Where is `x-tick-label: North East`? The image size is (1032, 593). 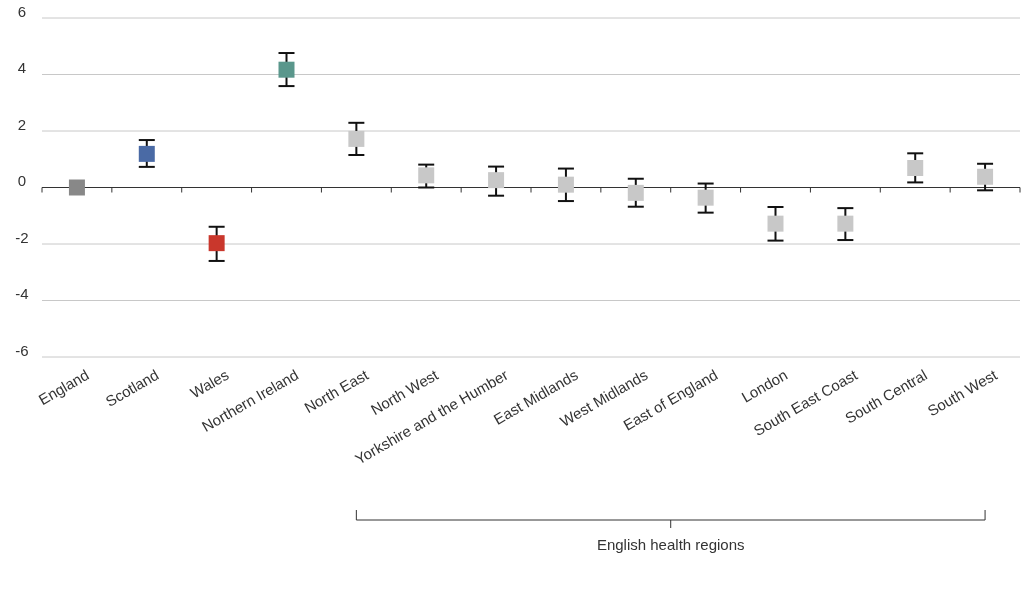 x-tick-label: North East is located at coordinates (336, 391).